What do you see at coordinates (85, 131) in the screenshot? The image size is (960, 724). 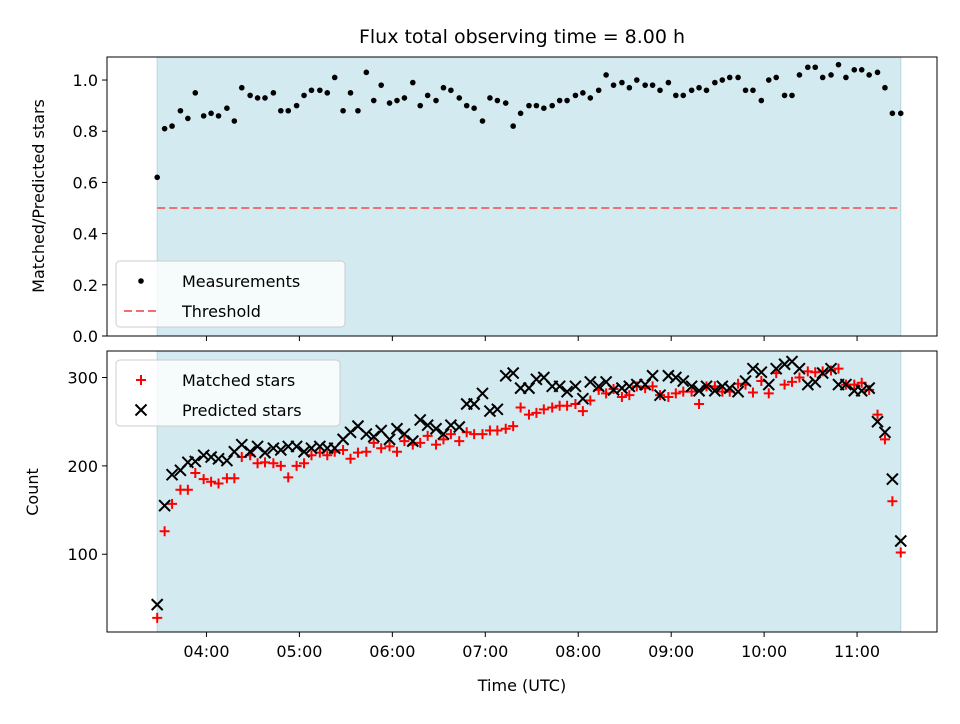 I see `y-tick-label: 0.8` at bounding box center [85, 131].